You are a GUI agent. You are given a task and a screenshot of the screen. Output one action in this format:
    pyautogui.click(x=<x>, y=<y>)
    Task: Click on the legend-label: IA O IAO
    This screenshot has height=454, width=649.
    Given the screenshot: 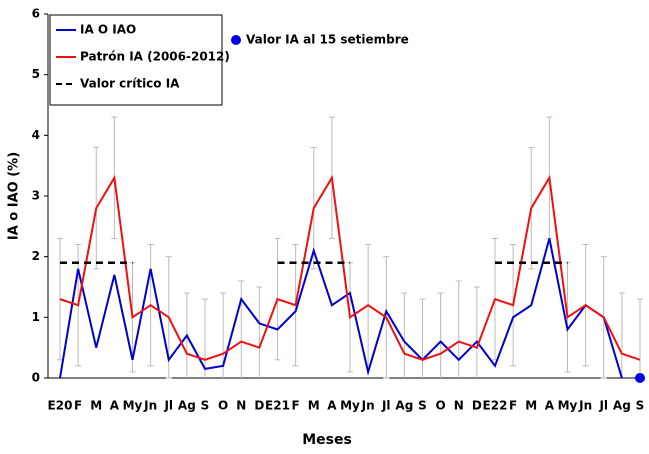 What is the action you would take?
    pyautogui.click(x=108, y=30)
    